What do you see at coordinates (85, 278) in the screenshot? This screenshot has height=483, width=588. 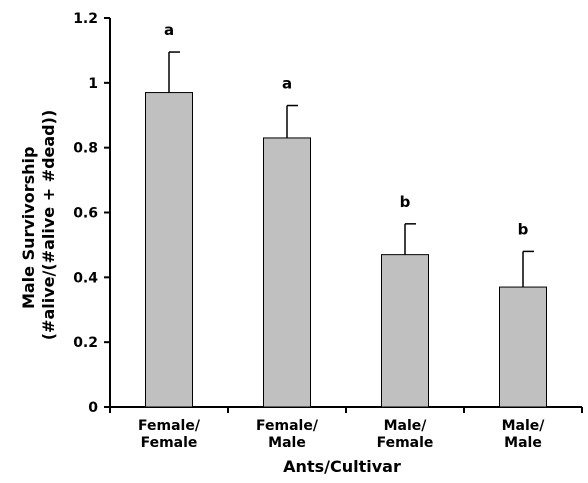 I see `y-tick-label: 0.4` at bounding box center [85, 278].